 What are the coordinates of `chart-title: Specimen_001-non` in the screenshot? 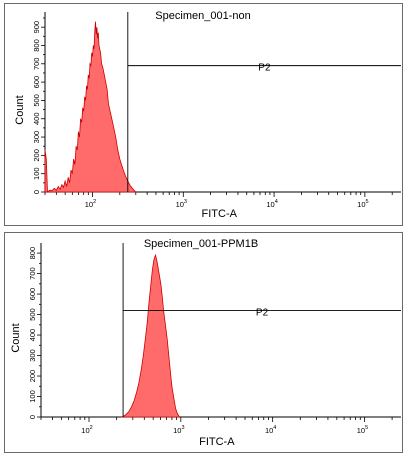 It's located at (202, 16).